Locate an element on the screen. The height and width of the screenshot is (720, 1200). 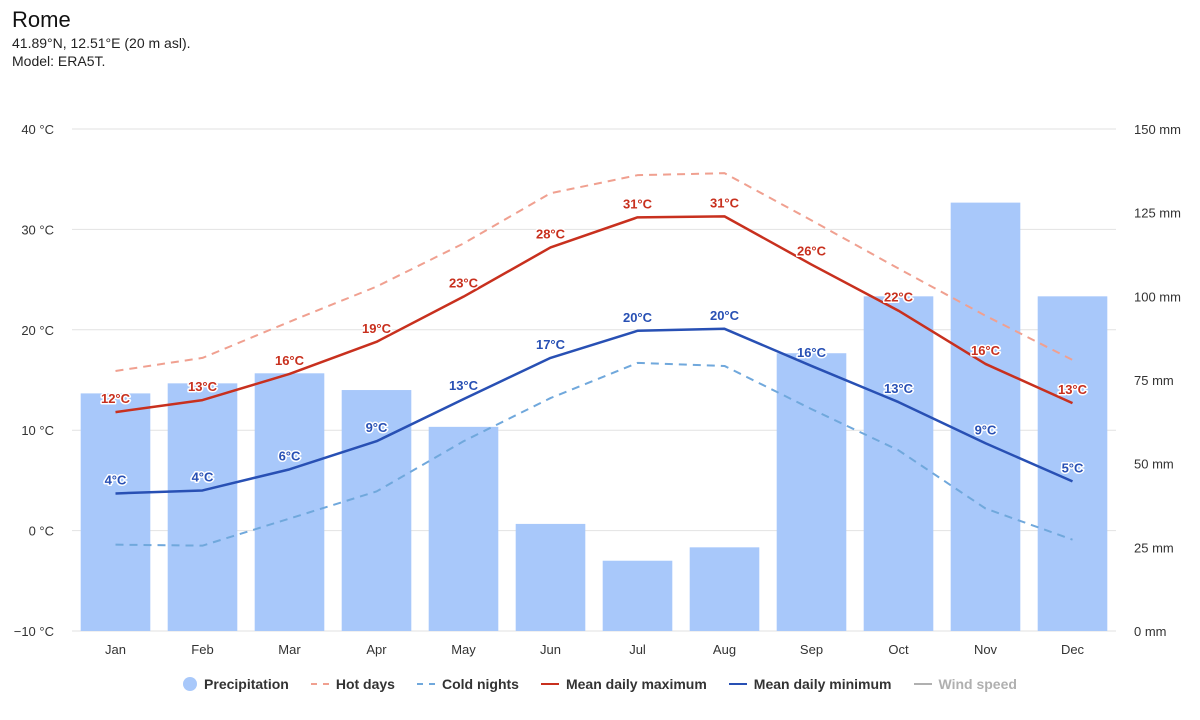
y-right-tick-label: 0 mm is located at coordinates (1150, 631).